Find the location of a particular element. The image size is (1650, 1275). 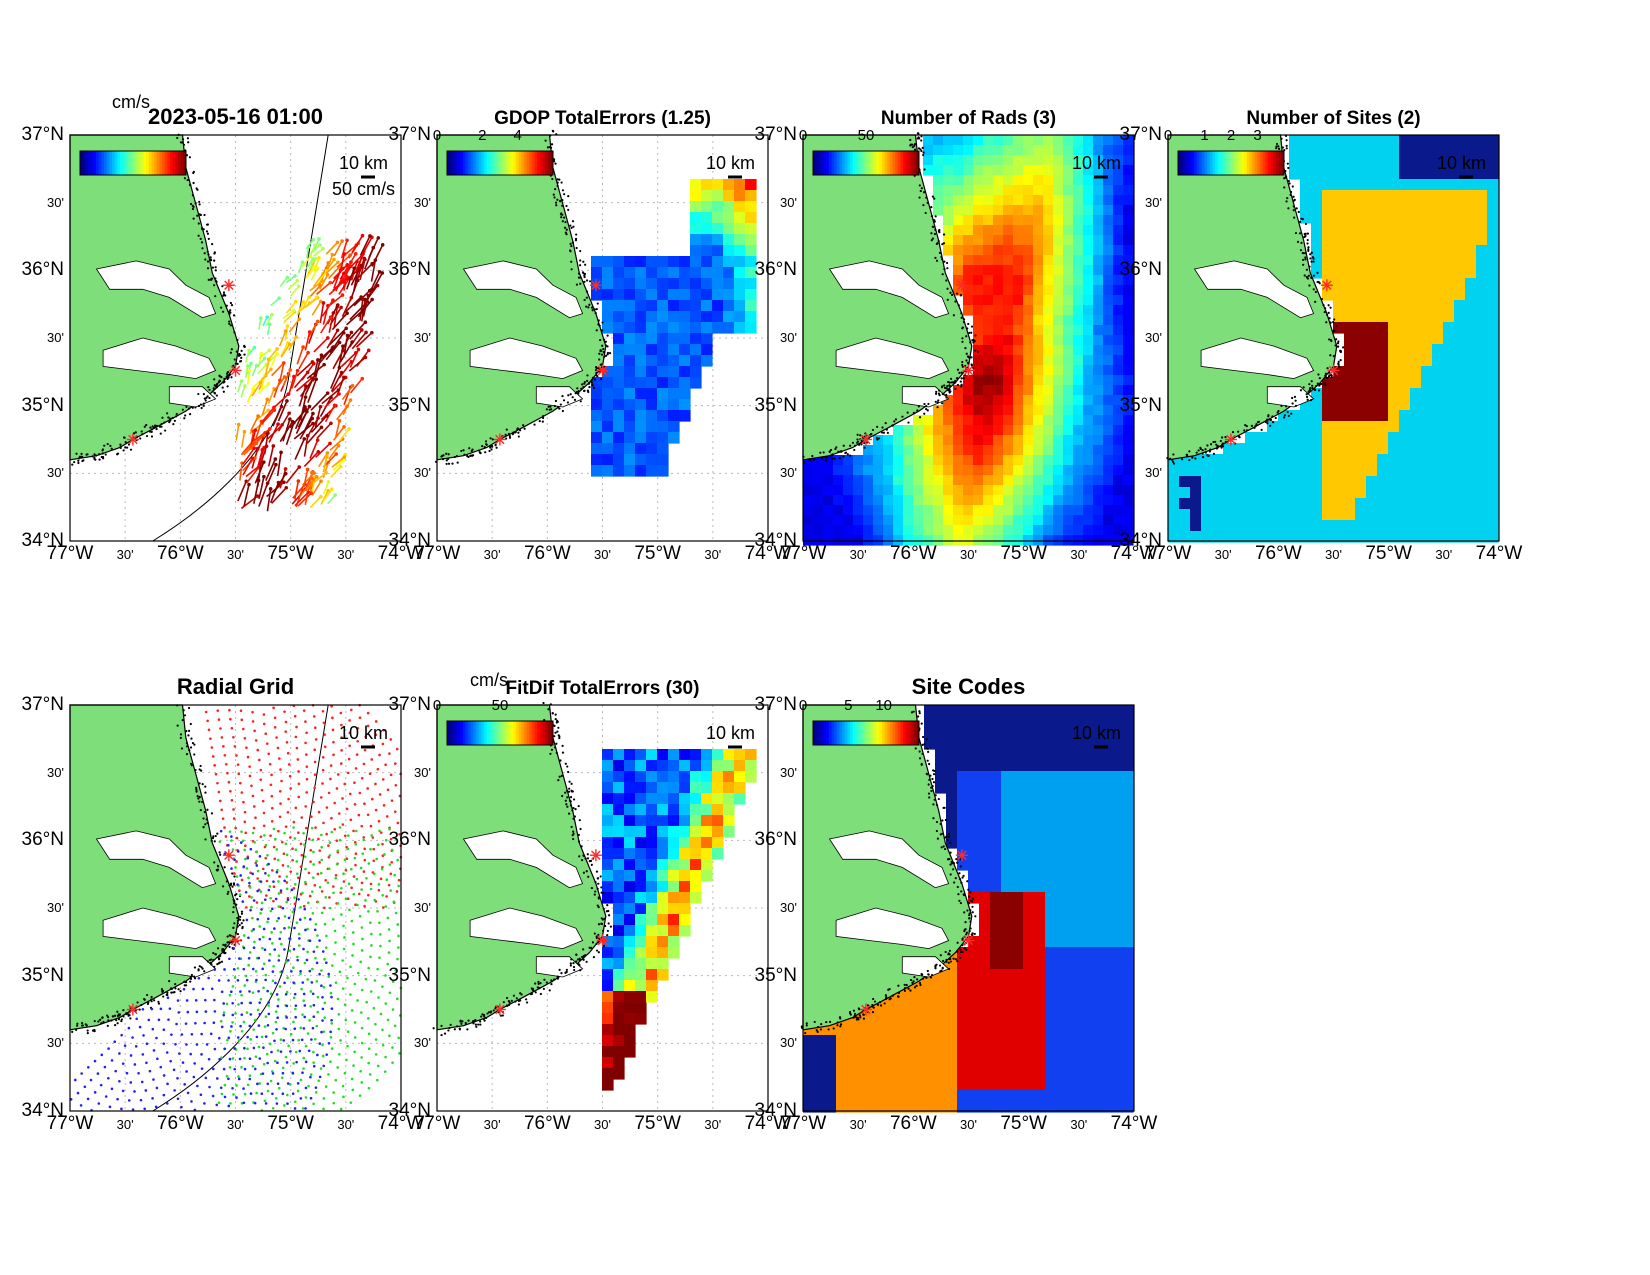

vector-scale-label: 50 cm/s is located at coordinates (364, 189).